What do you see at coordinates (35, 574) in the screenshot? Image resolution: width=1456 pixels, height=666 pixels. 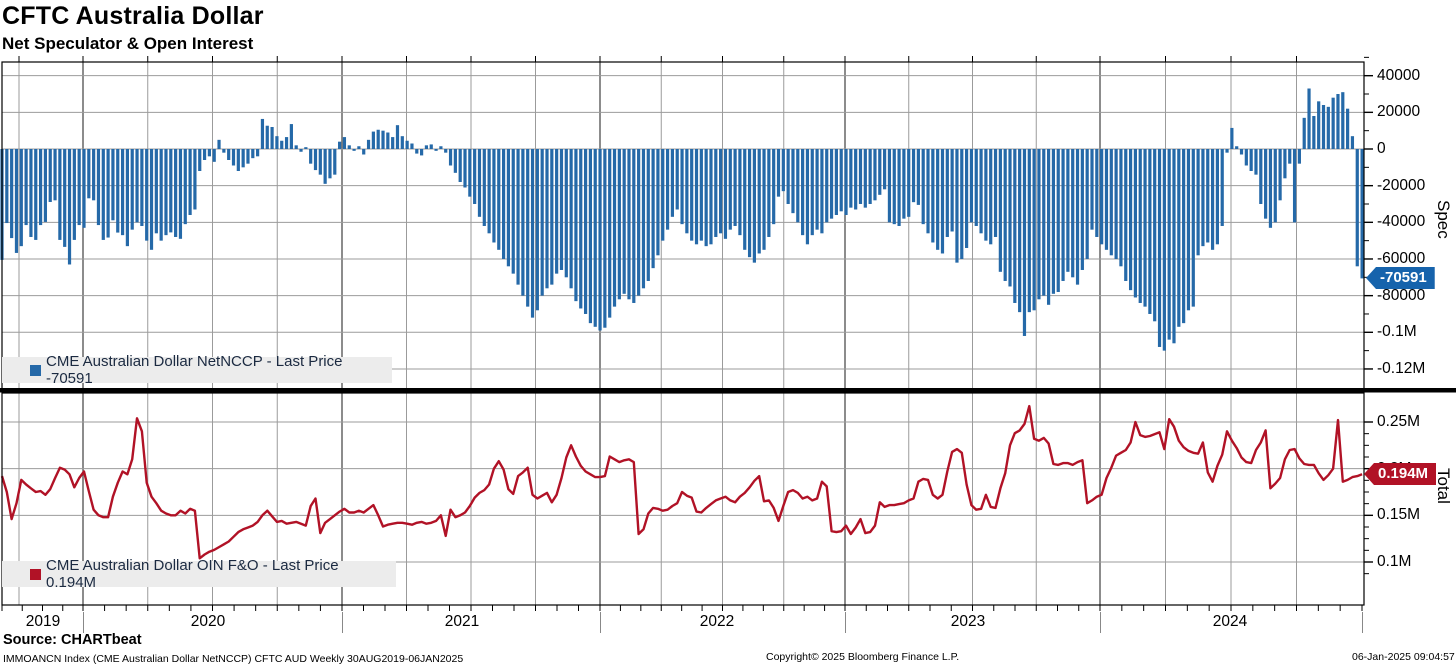 I see `oi-series-swatch-icon` at bounding box center [35, 574].